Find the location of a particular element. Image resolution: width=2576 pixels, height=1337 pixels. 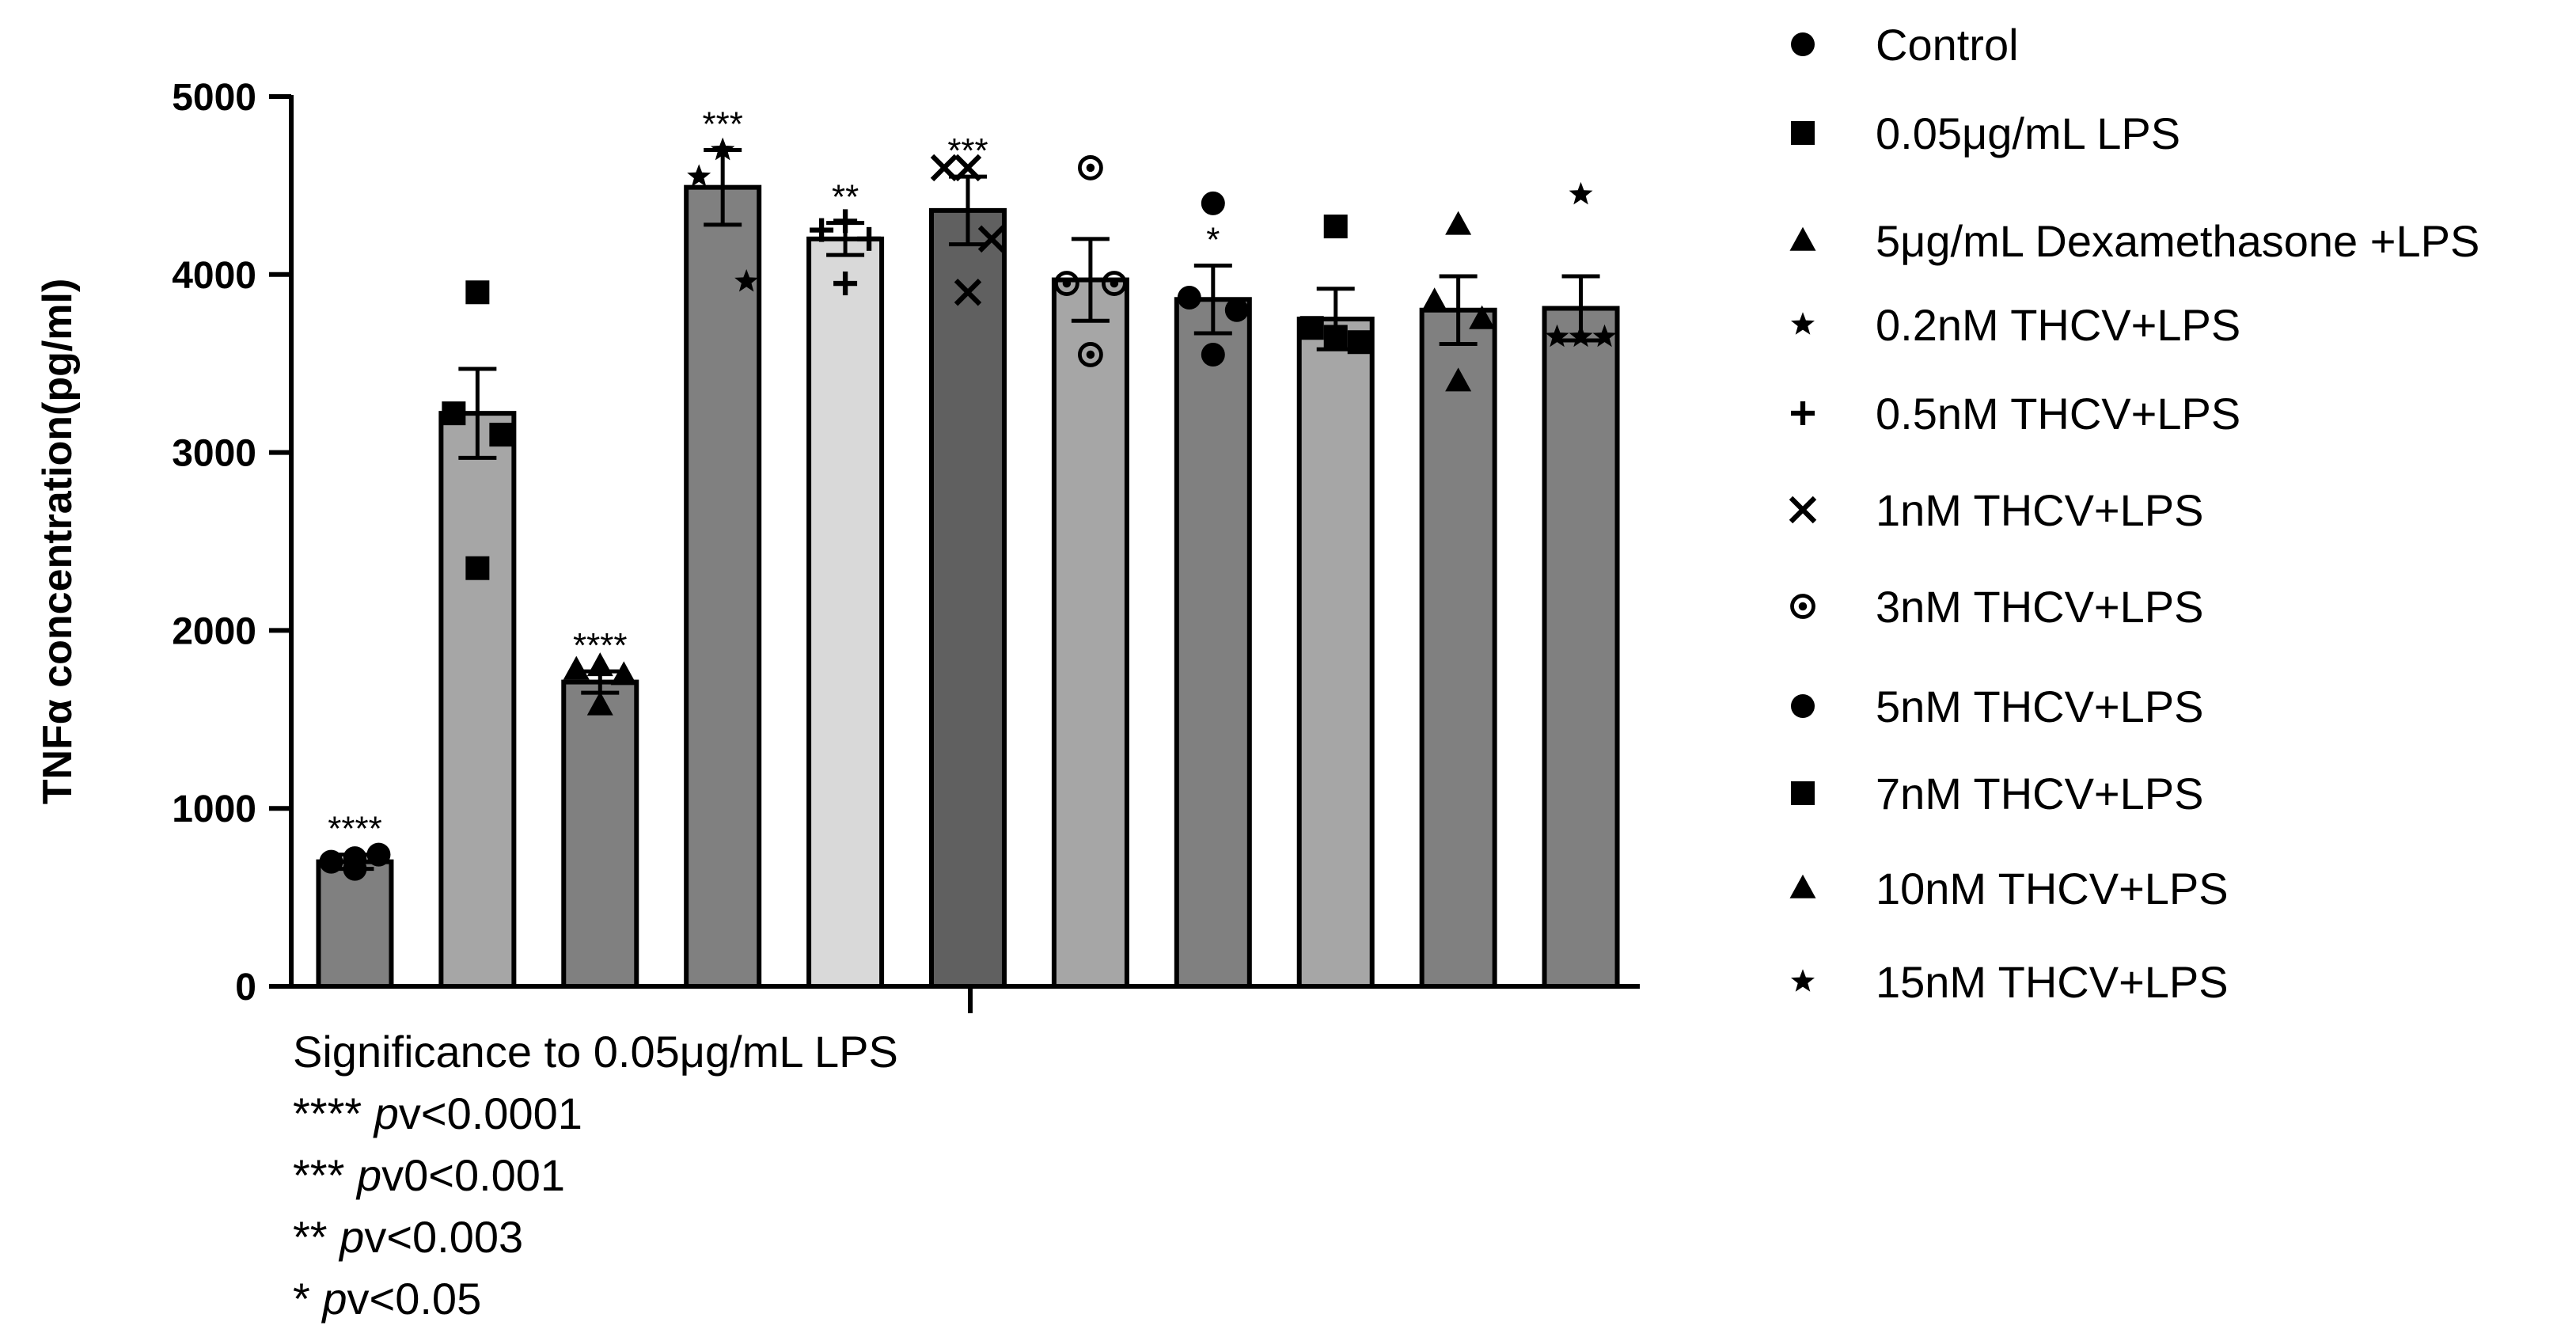

legend-entry: 15nM THCV+LPS is located at coordinates (2010, 982).